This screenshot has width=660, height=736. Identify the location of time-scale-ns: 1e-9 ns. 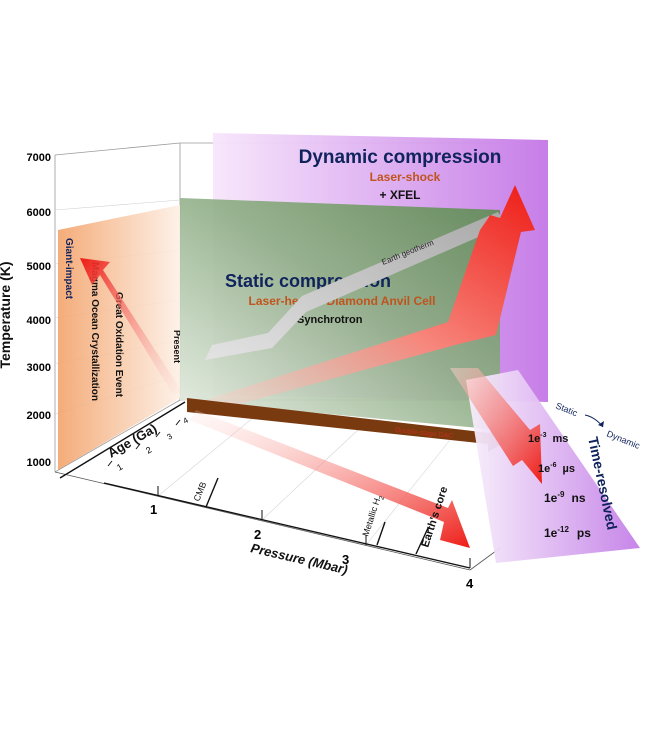
(565, 497).